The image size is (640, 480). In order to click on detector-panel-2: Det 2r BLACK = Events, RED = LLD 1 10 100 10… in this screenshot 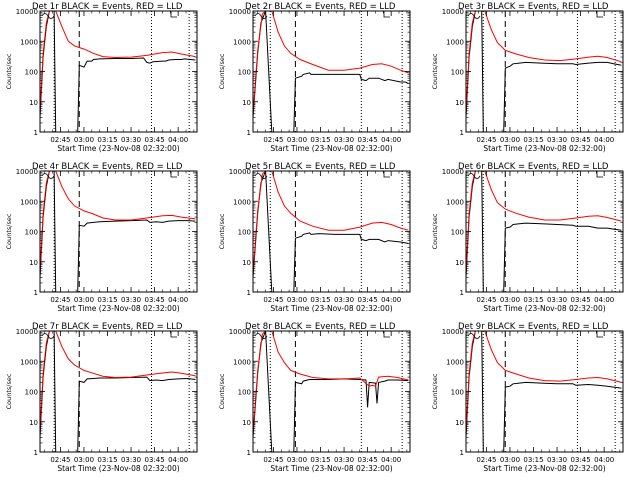, I will do `click(314, 77)`.